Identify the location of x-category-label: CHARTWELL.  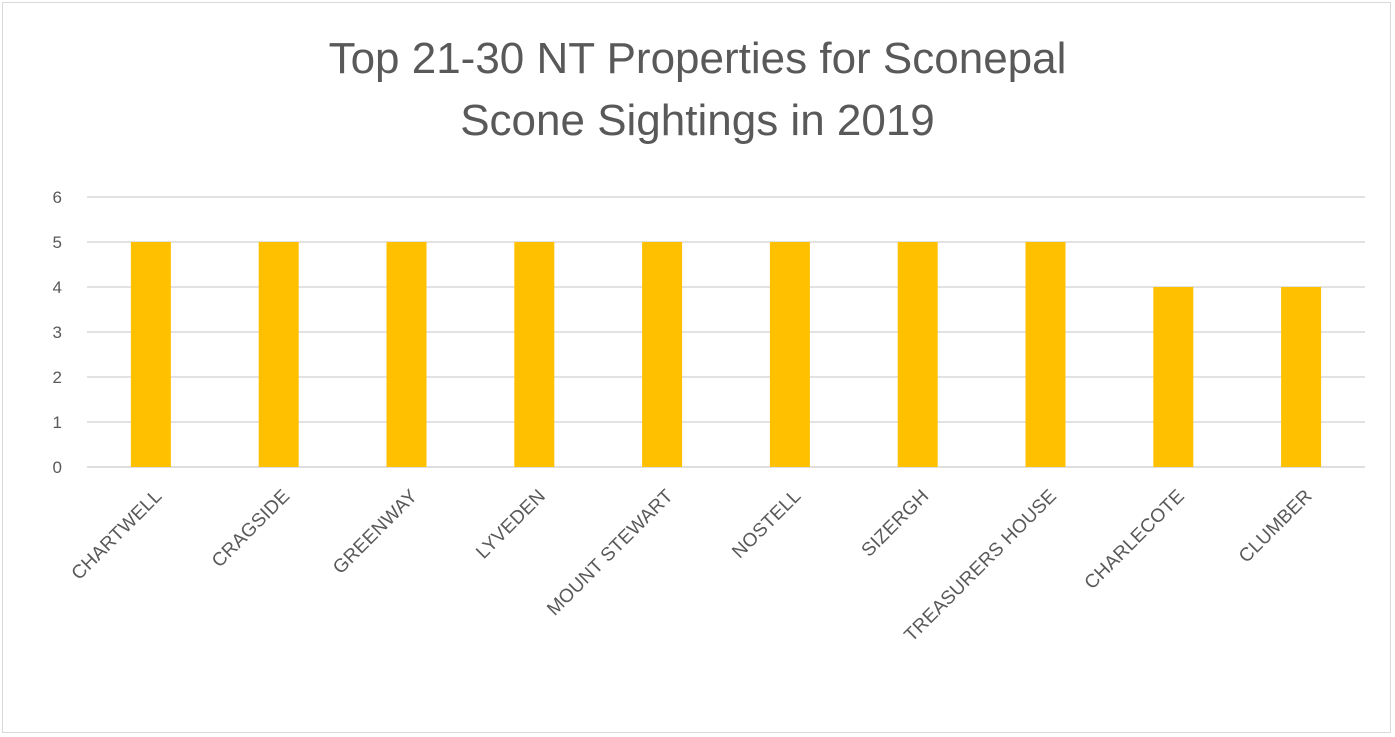
(117, 535).